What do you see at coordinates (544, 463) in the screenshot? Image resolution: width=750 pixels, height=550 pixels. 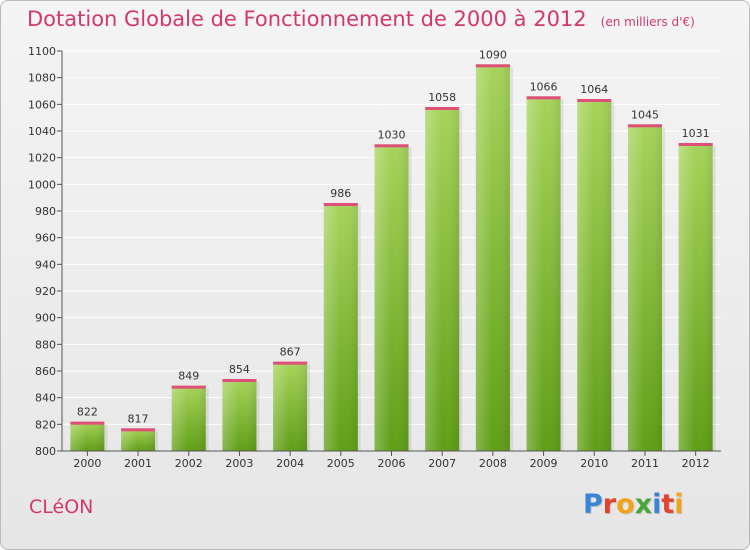 I see `x-tick-label: 2009` at bounding box center [544, 463].